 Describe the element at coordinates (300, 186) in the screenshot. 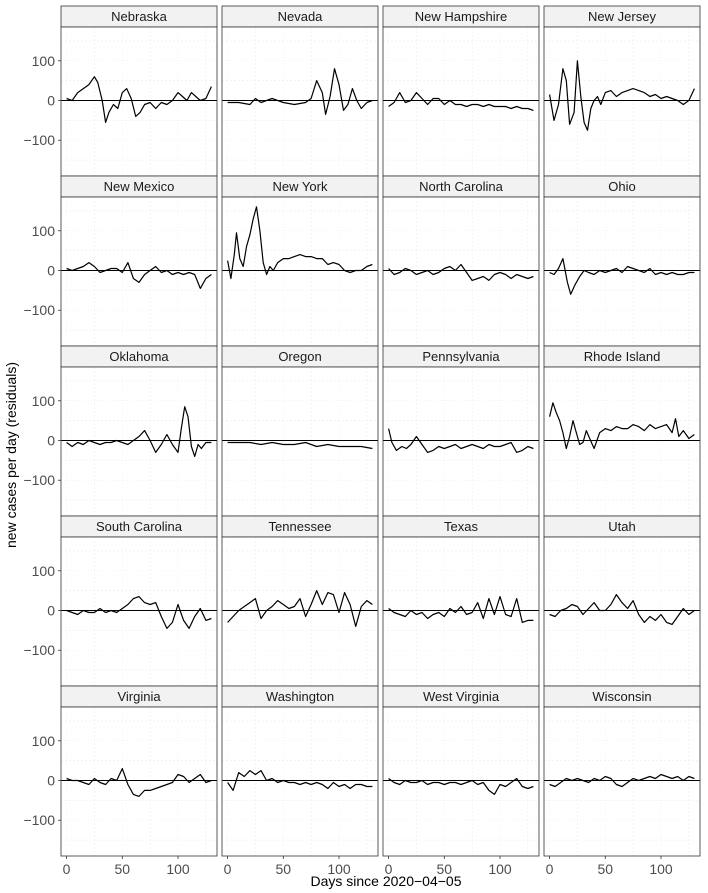

I see `facet-strip-label: New York` at that location.